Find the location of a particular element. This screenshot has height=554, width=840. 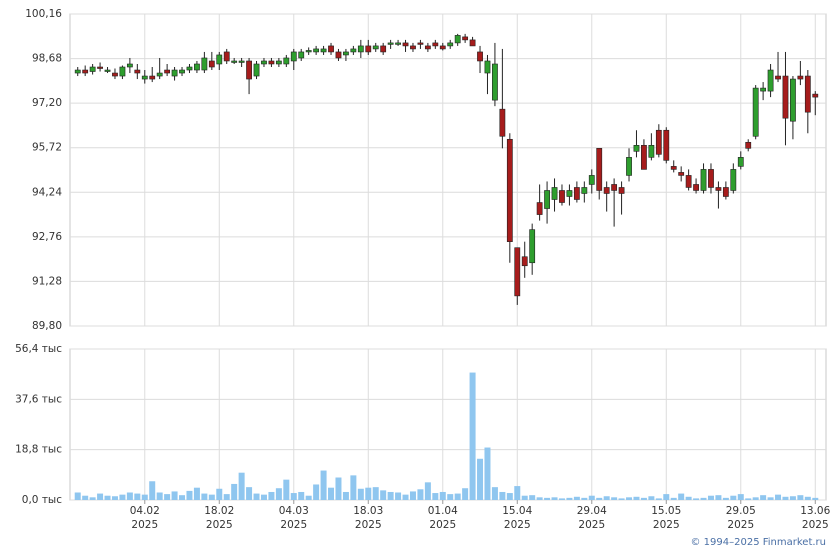

y-tick-label: 95,72 is located at coordinates (47, 148).